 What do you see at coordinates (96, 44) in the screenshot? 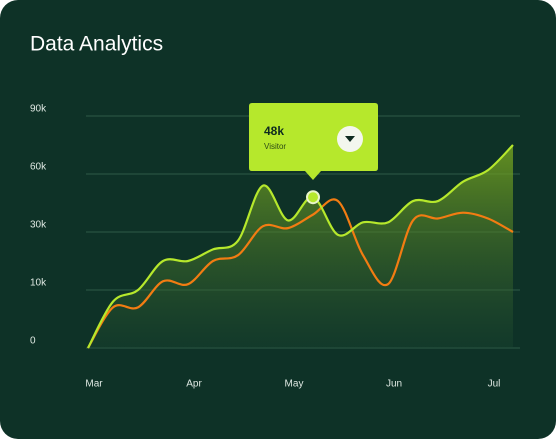
I see `chart-title: Data Analytics` at bounding box center [96, 44].